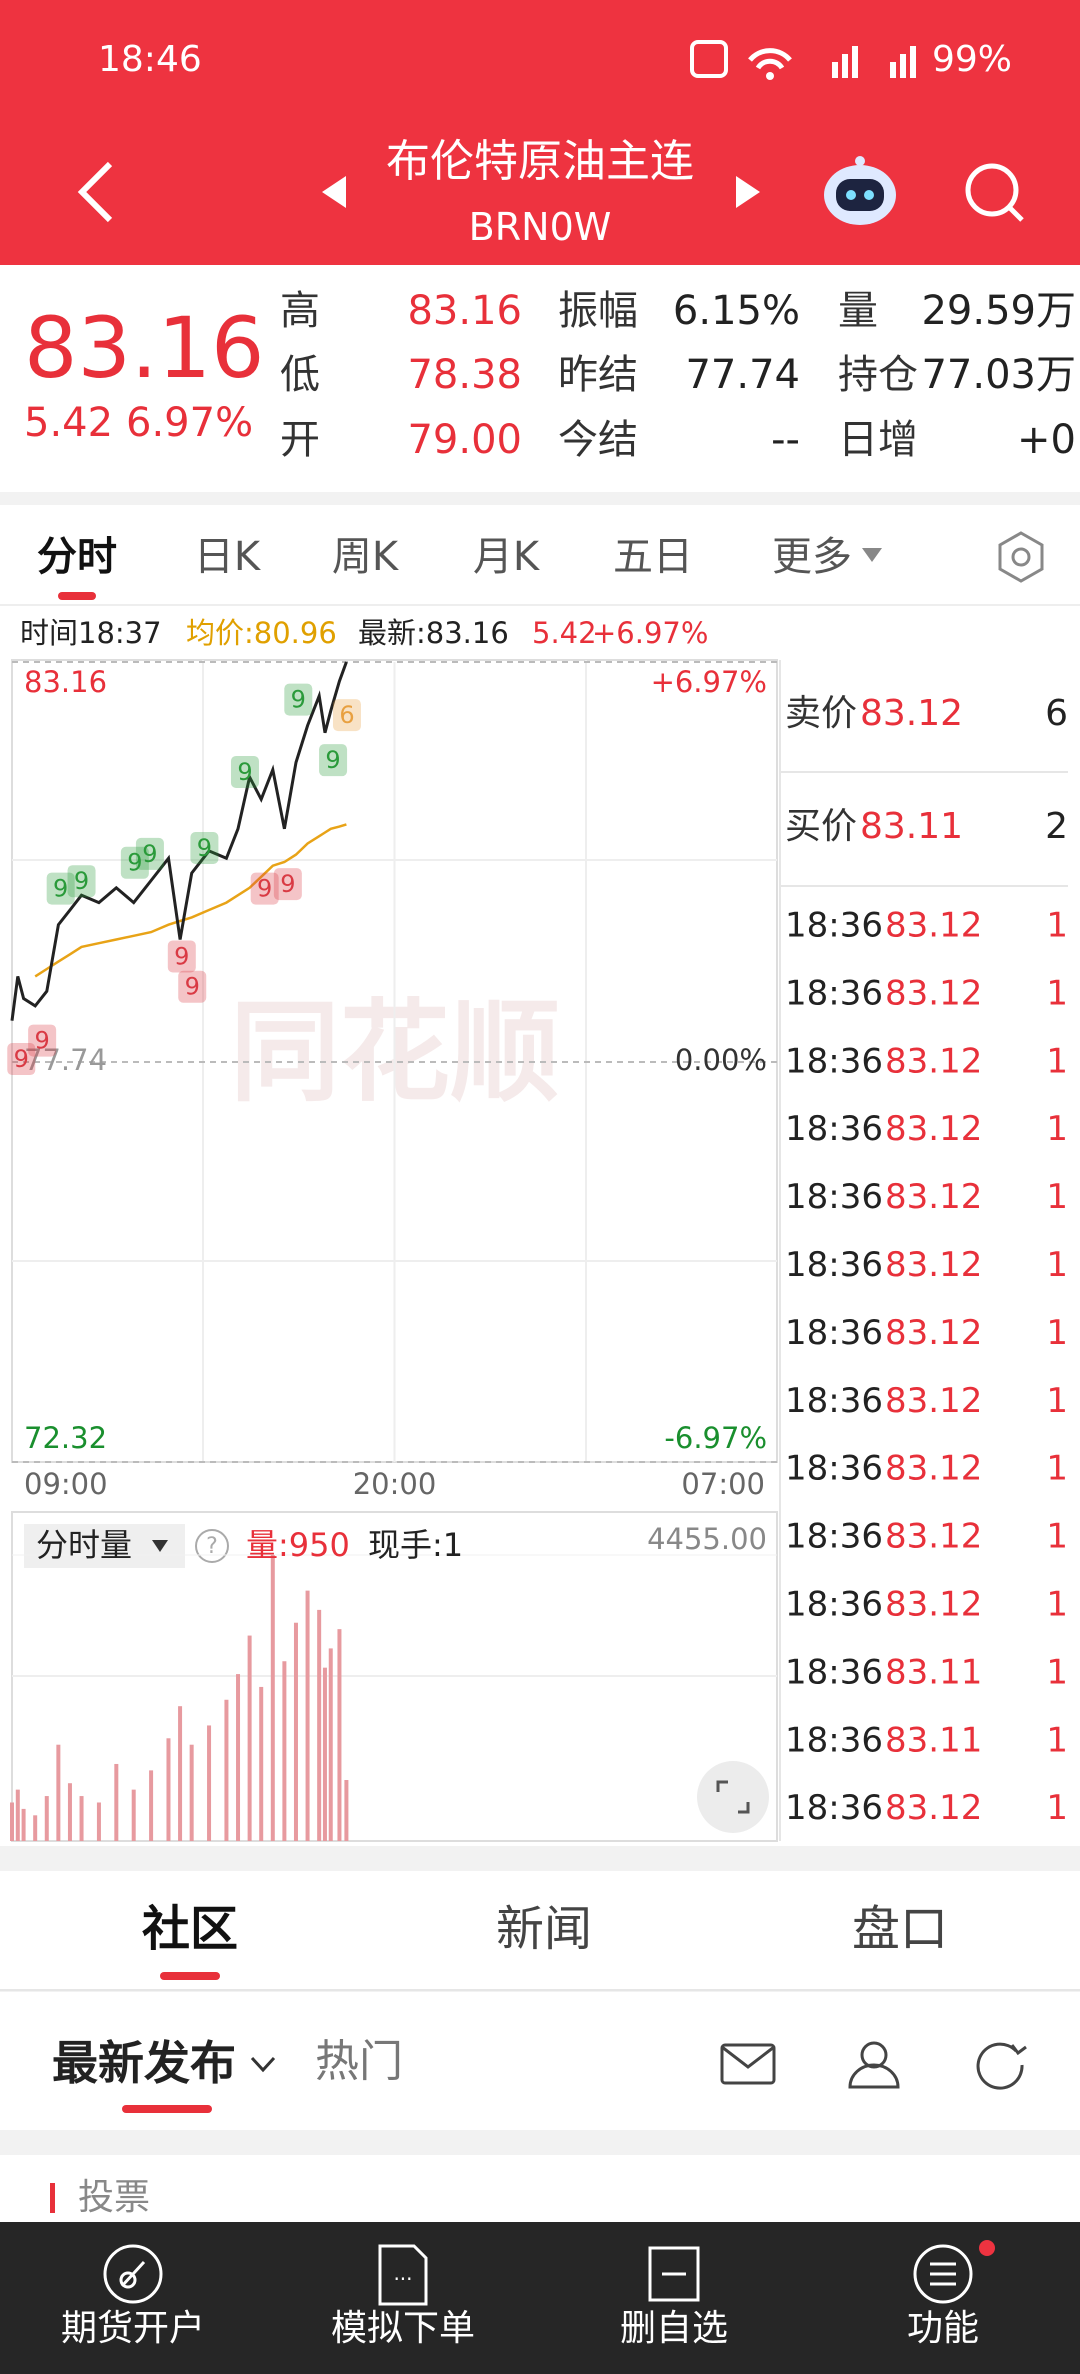  Describe the element at coordinates (860, 193) in the screenshot. I see `assistant-button` at that location.